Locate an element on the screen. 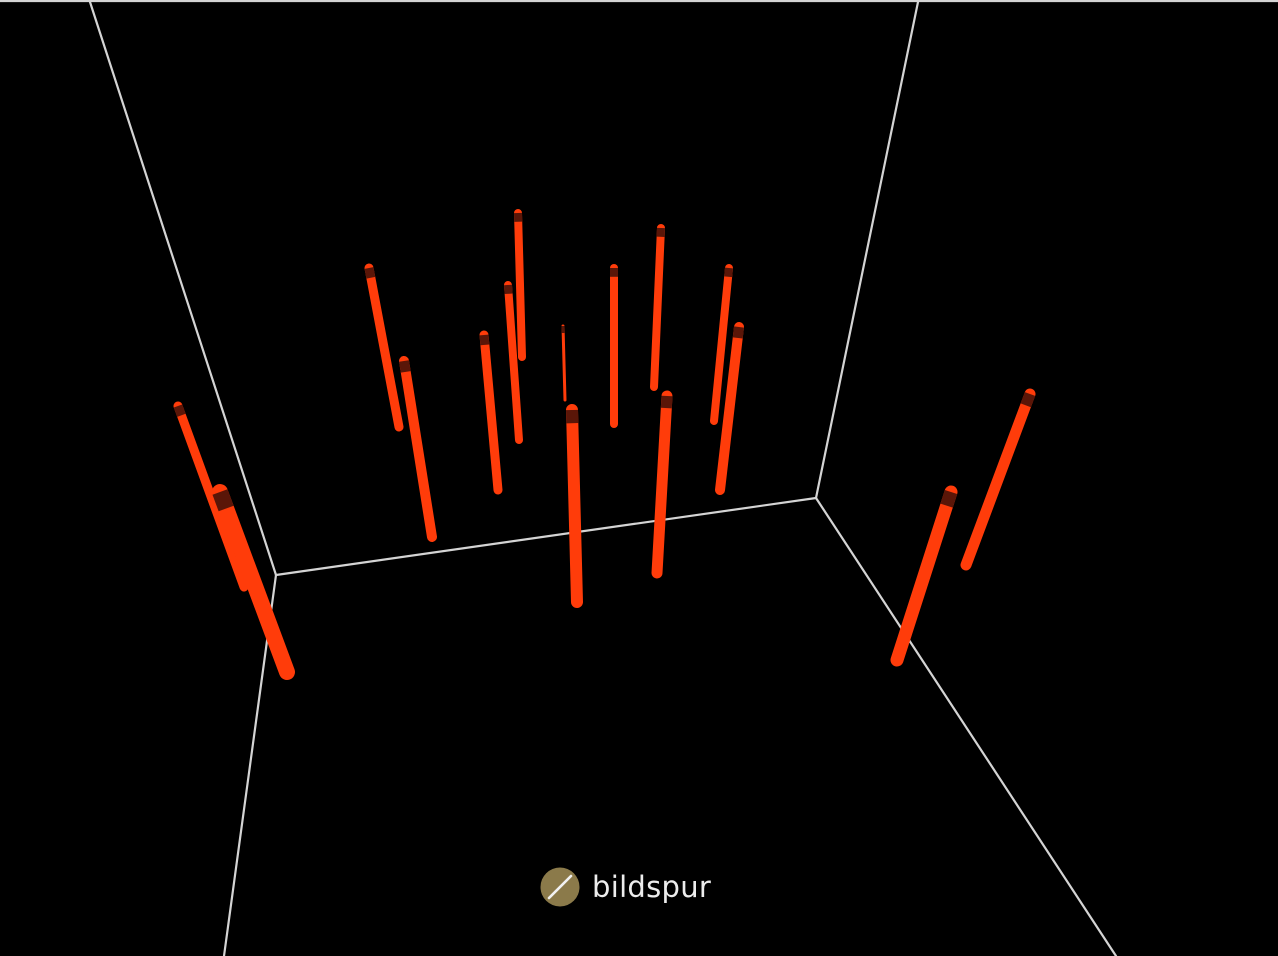 The width and height of the screenshot is (1278, 956). frame-floor-back-edge is located at coordinates (546, 536).